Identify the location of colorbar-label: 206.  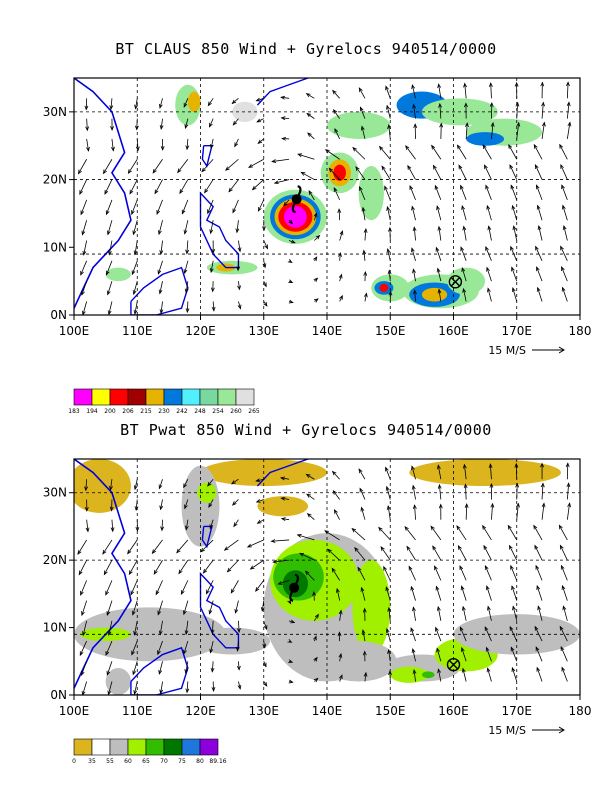
(128, 411).